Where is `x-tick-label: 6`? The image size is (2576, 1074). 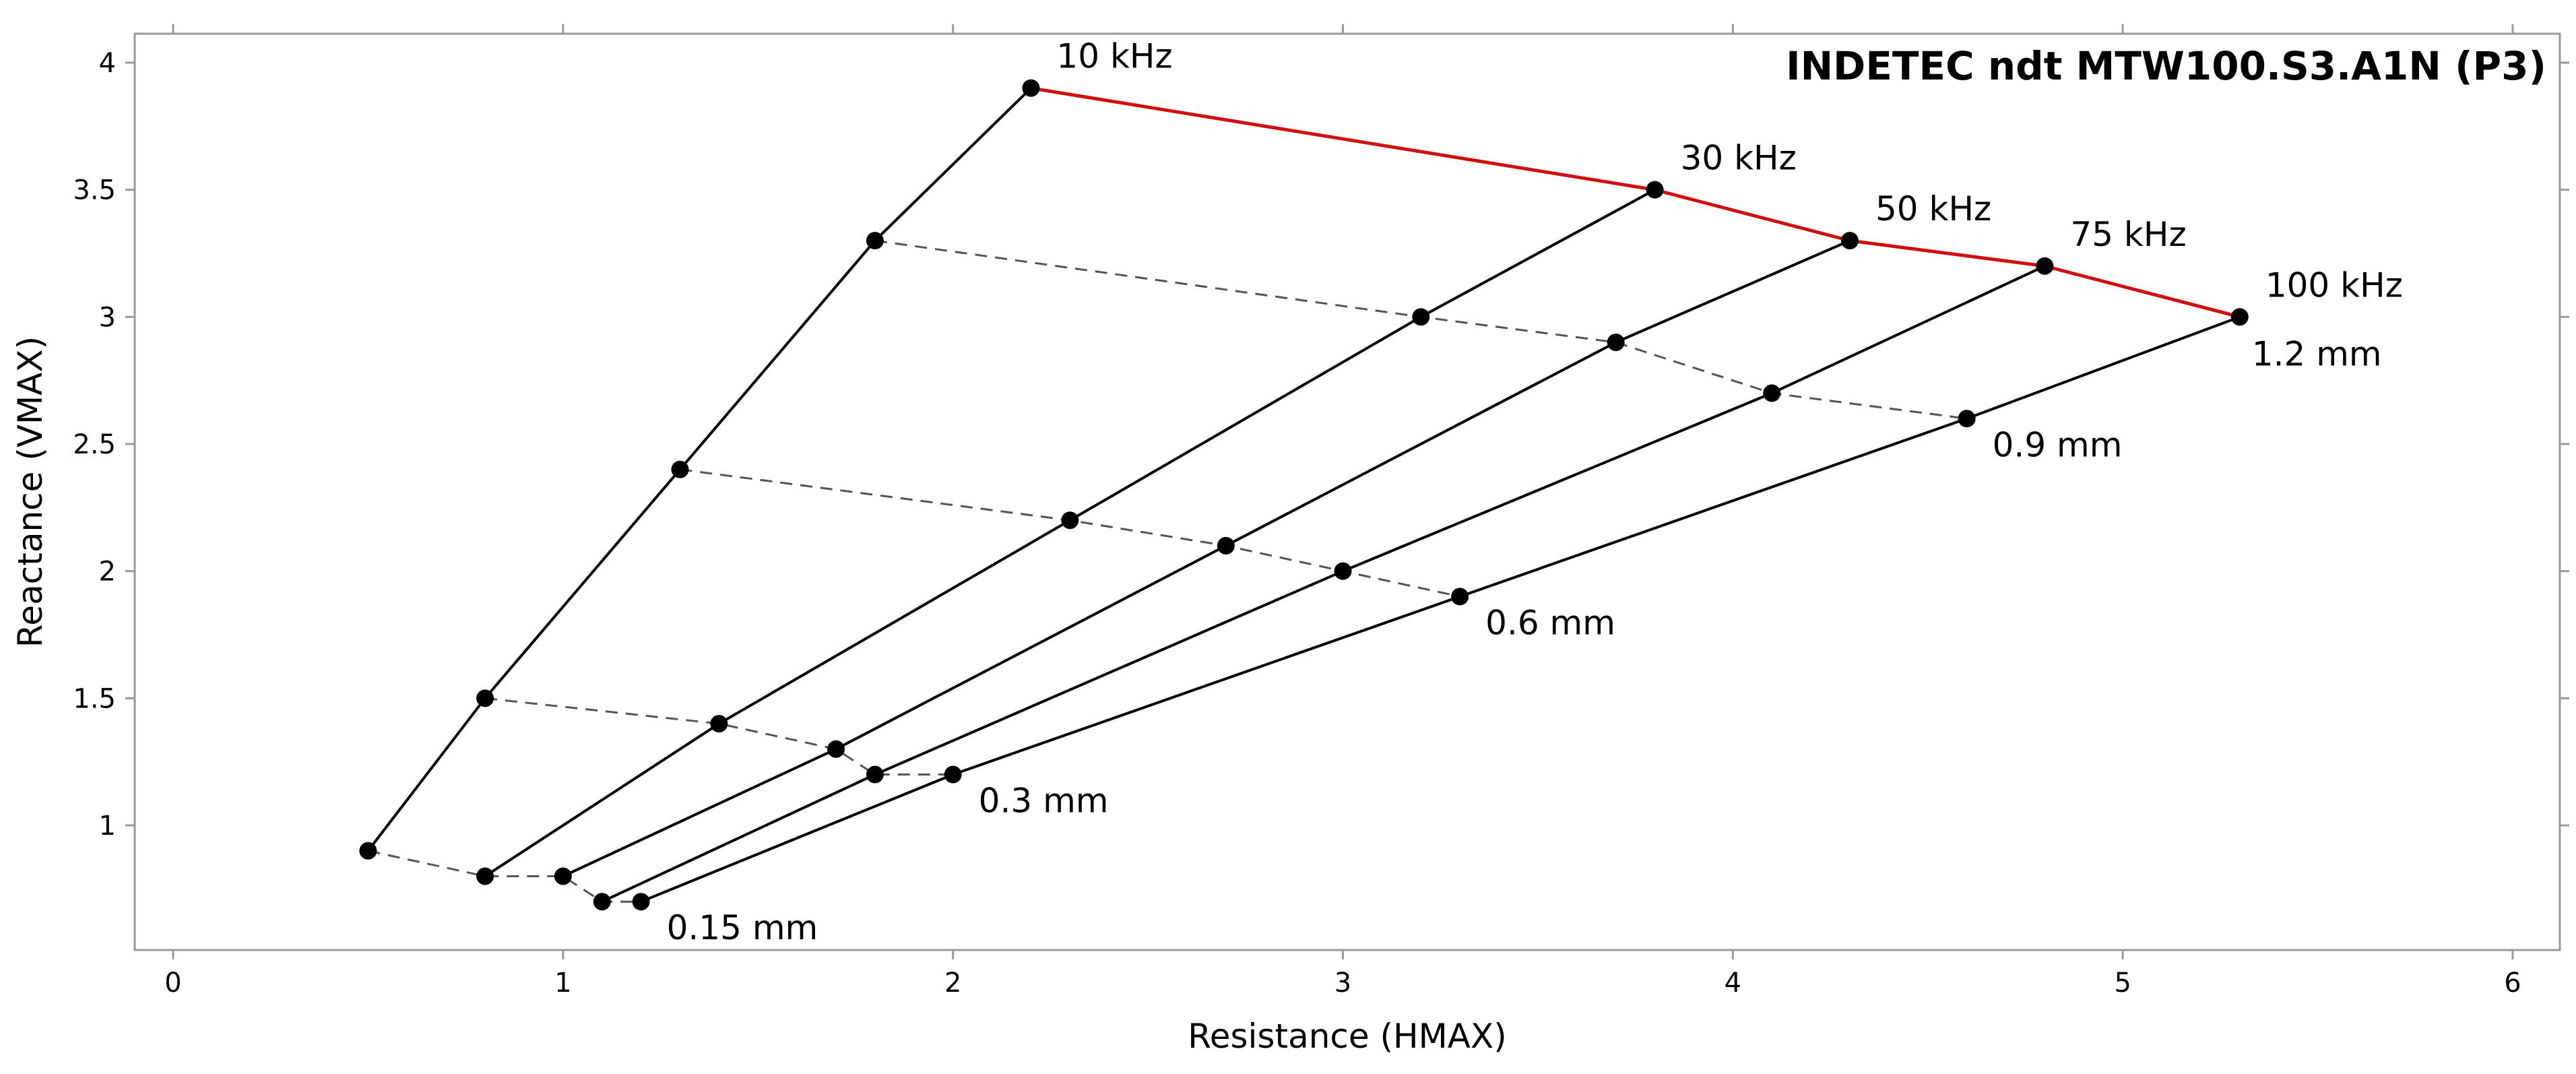
x-tick-label: 6 is located at coordinates (2513, 983).